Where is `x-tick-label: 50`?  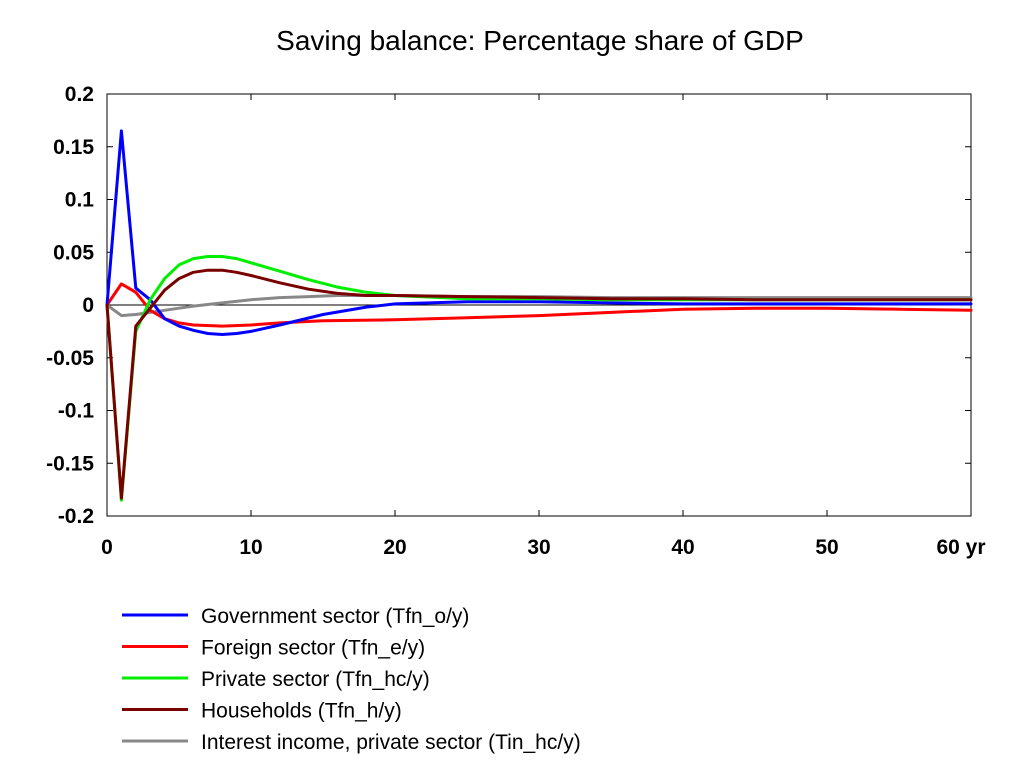
x-tick-label: 50 is located at coordinates (826, 547).